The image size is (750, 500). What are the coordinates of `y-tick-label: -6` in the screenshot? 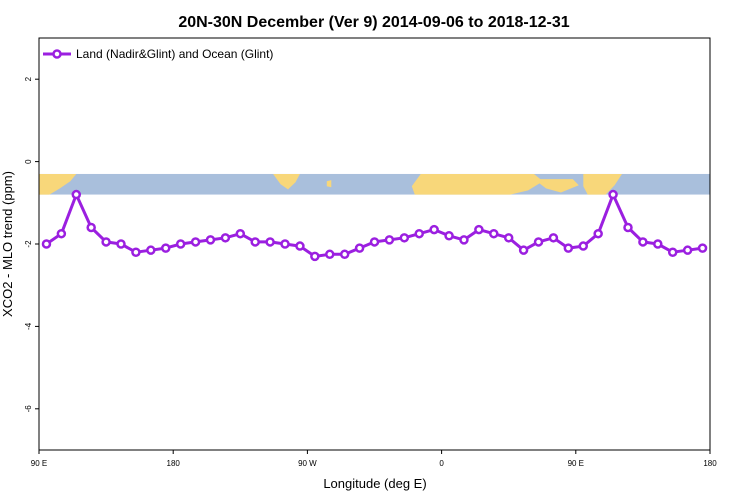 It's located at (28, 409).